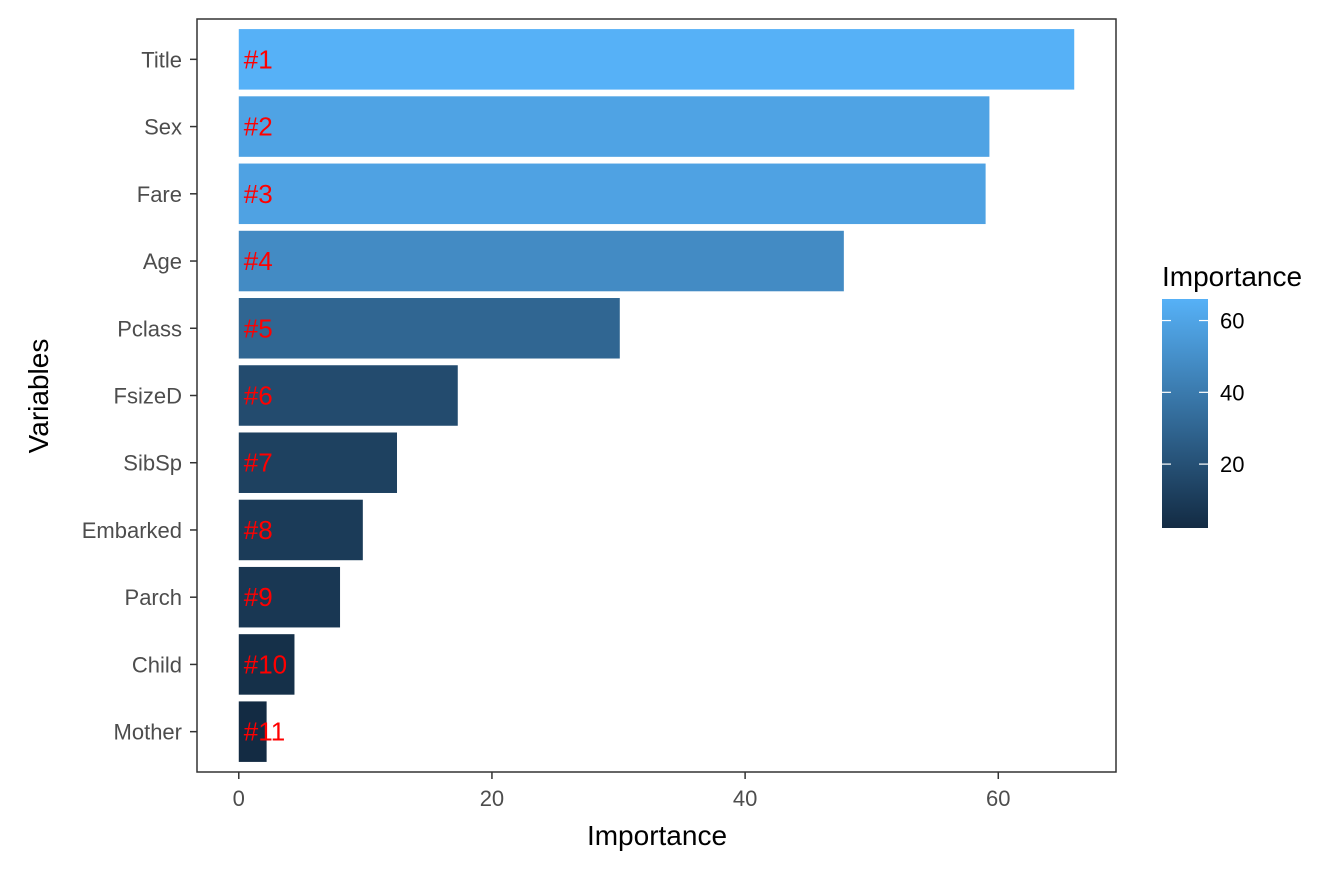 This screenshot has height=884, width=1340. What do you see at coordinates (258, 261) in the screenshot?
I see `rank-label: #4` at bounding box center [258, 261].